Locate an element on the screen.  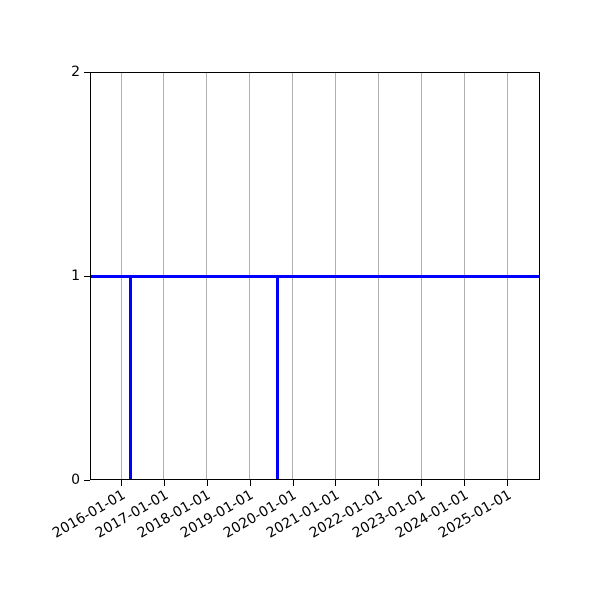
series-baseline-segment is located at coordinates (315, 276).